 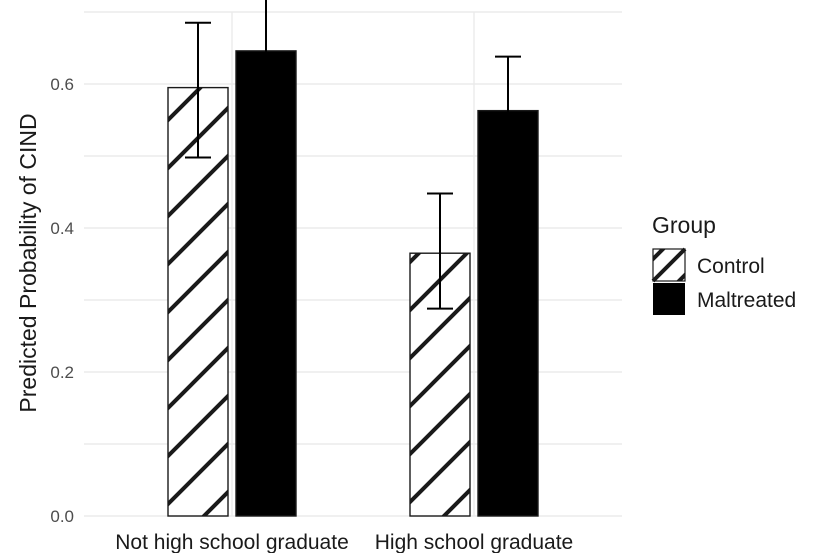 I want to click on legend-label-control: Control, so click(x=731, y=266).